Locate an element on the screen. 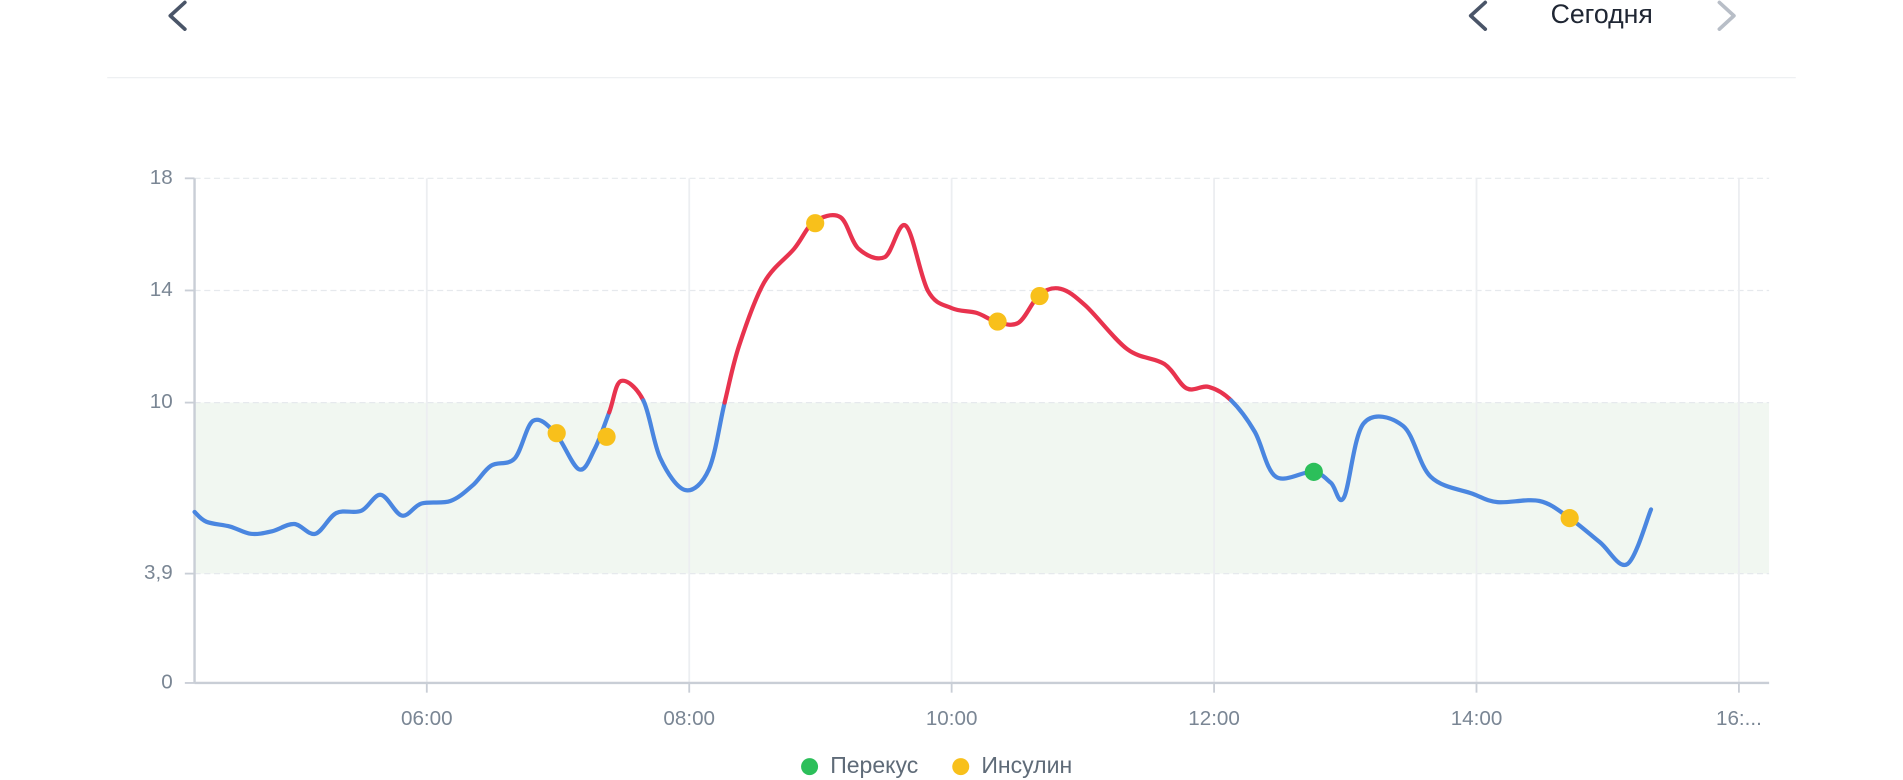 The width and height of the screenshot is (1903, 780). x-tick-label: 14:00 is located at coordinates (1477, 718).